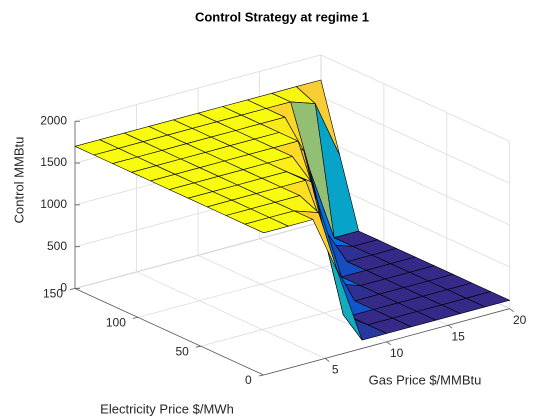  I want to click on x-tick-label: 5, so click(335, 370).